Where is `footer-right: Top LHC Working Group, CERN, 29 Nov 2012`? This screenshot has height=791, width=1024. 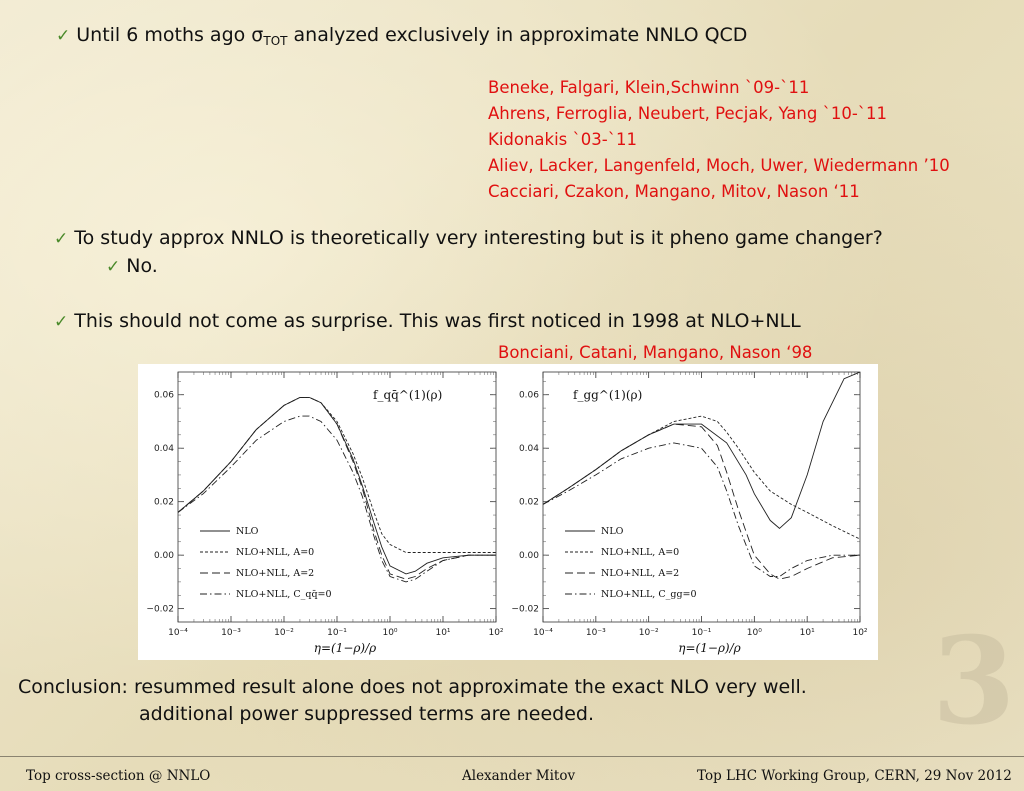 footer-right: Top LHC Working Group, CERN, 29 Nov 2012 is located at coordinates (854, 776).